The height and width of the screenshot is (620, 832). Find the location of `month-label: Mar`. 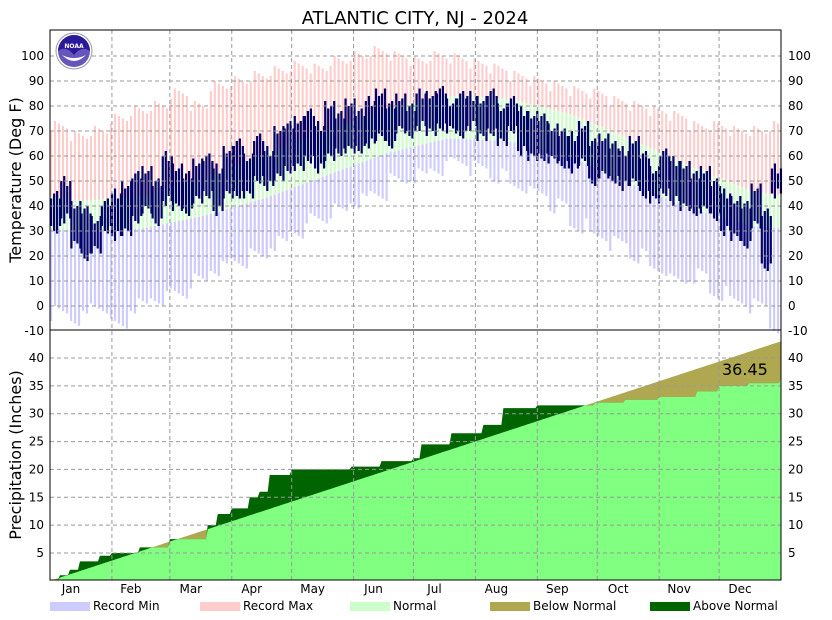

month-label: Mar is located at coordinates (190, 589).